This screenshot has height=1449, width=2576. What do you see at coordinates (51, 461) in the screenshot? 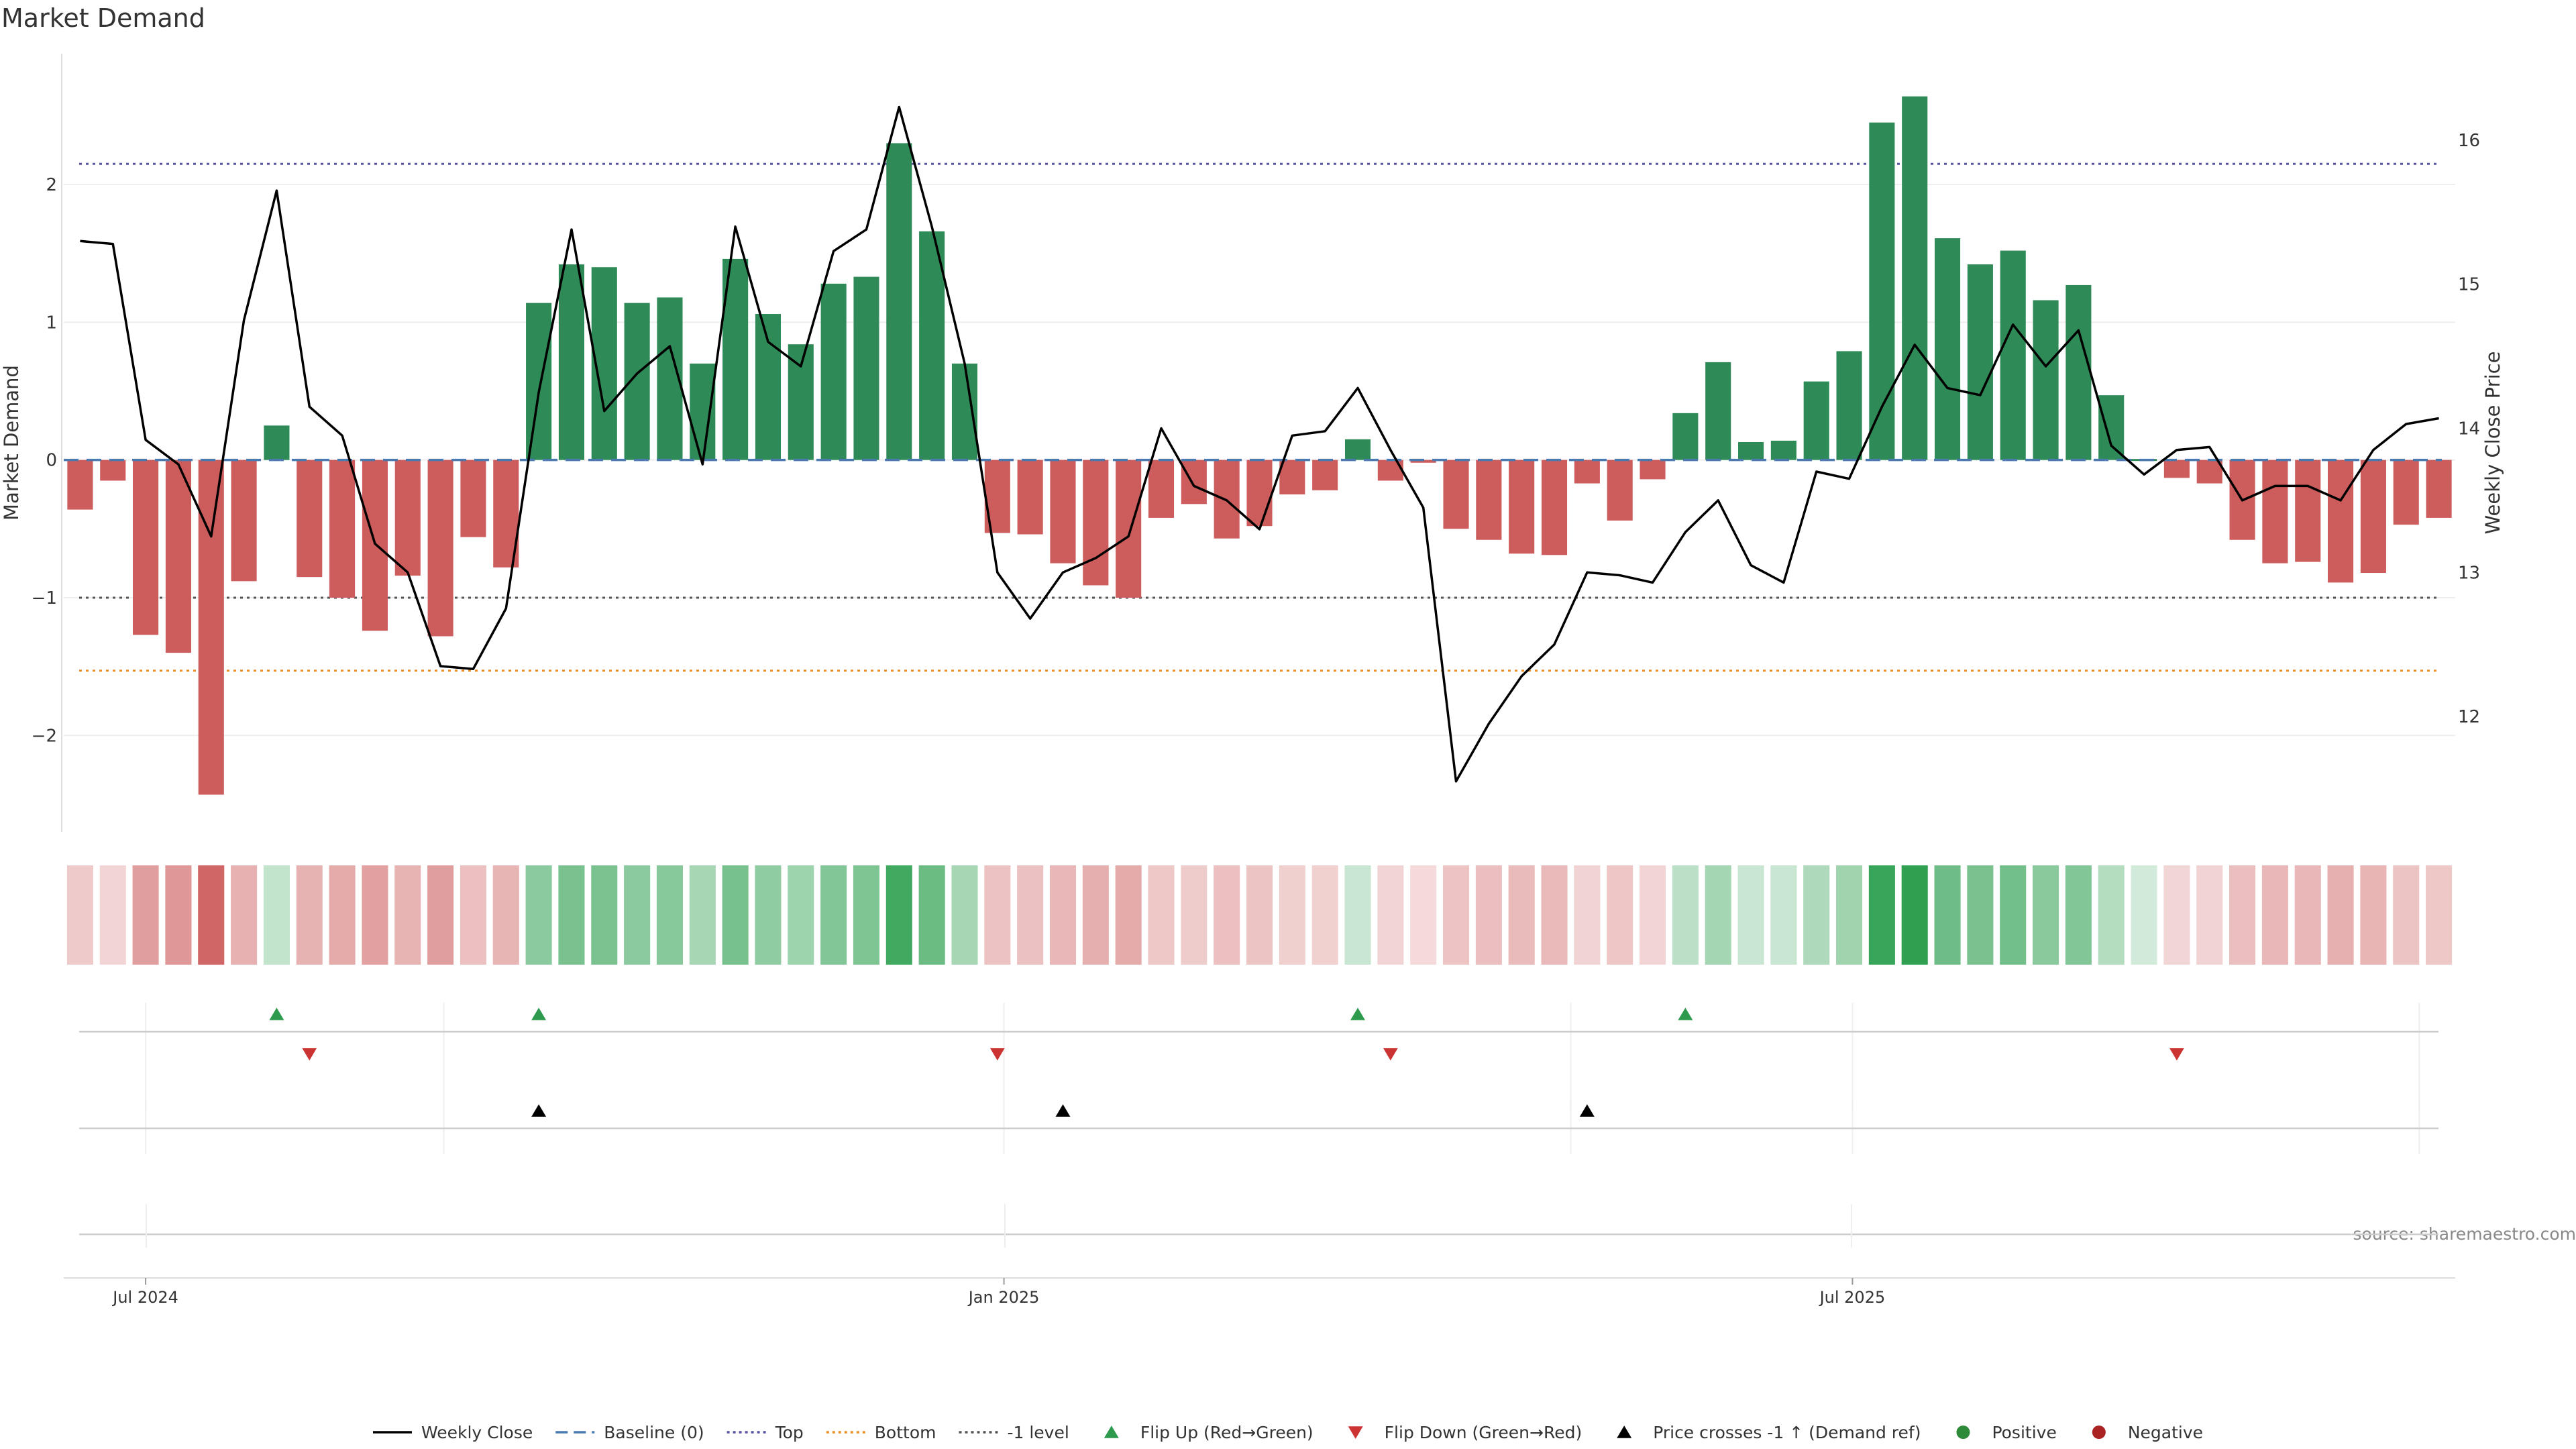
I see `y-tick-label: 0` at bounding box center [51, 461].